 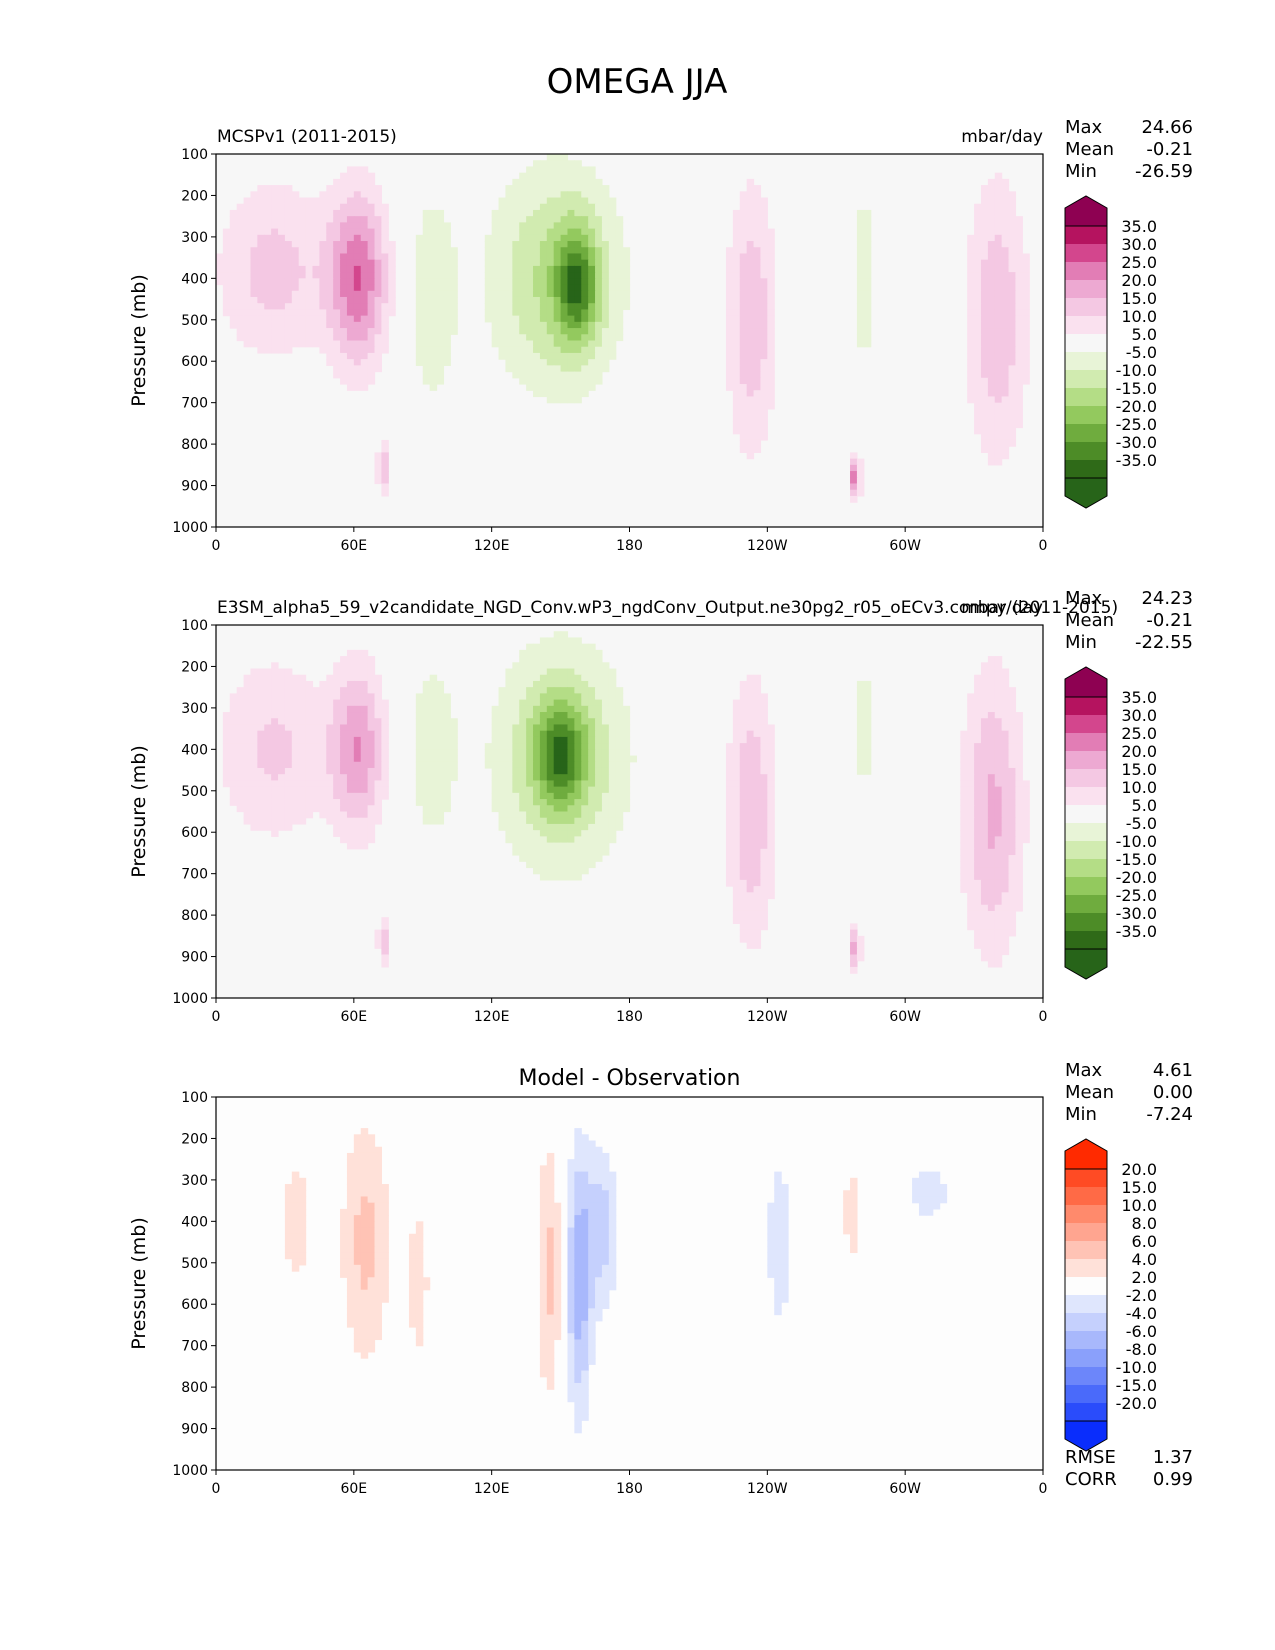 What do you see at coordinates (1086, 964) in the screenshot?
I see `colorbar-extend-bottom` at bounding box center [1086, 964].